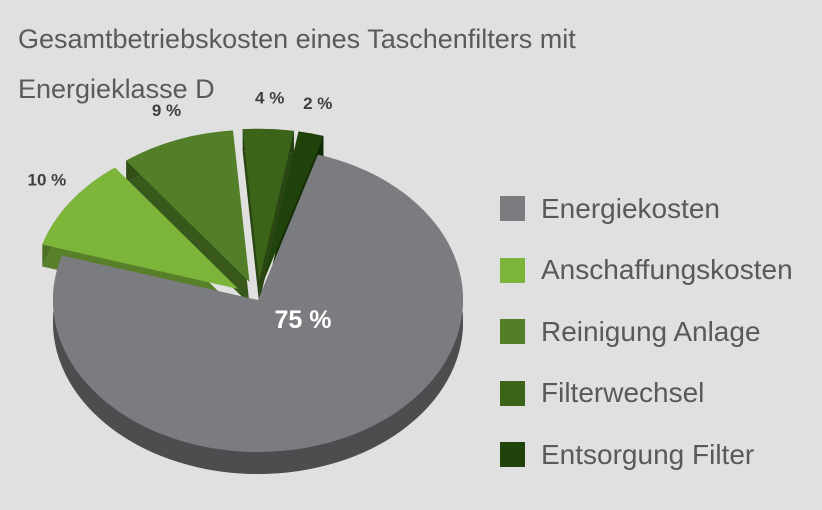 The image size is (822, 510). What do you see at coordinates (667, 270) in the screenshot?
I see `legend-label: Anschaffungskosten` at bounding box center [667, 270].